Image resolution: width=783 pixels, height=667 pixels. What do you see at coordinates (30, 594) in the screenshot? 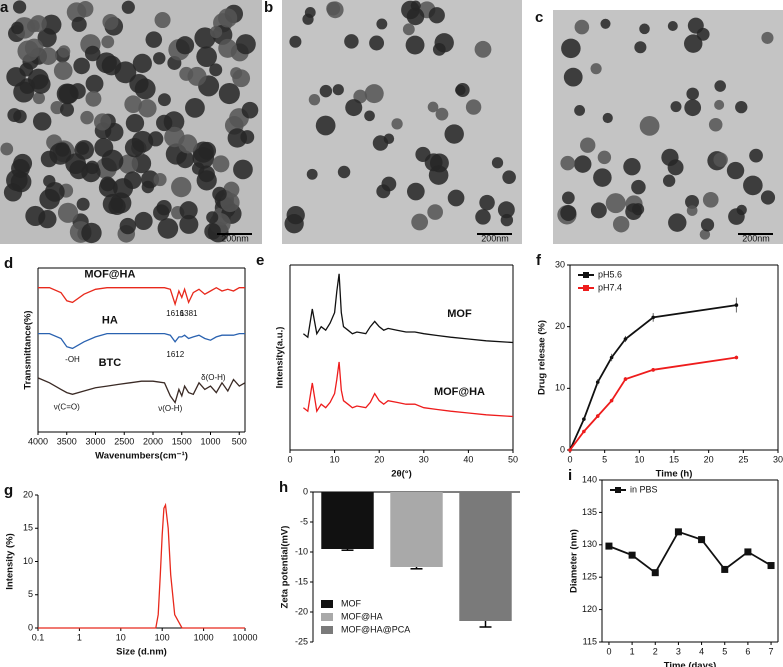
I see `y-tick-label: 5` at bounding box center [30, 594].